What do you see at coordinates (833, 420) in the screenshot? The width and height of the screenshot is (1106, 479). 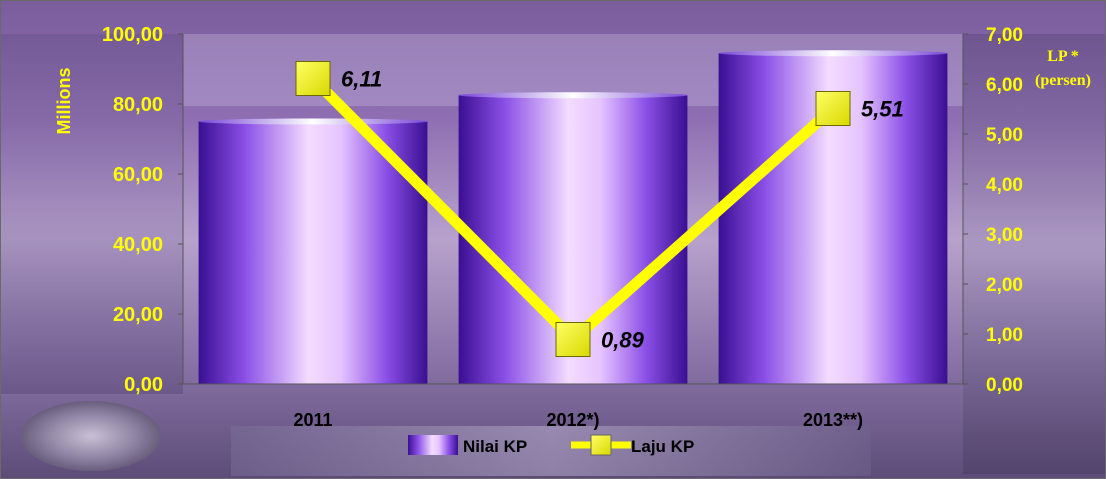 I see `x-tick-label-2: 2013**)` at bounding box center [833, 420].